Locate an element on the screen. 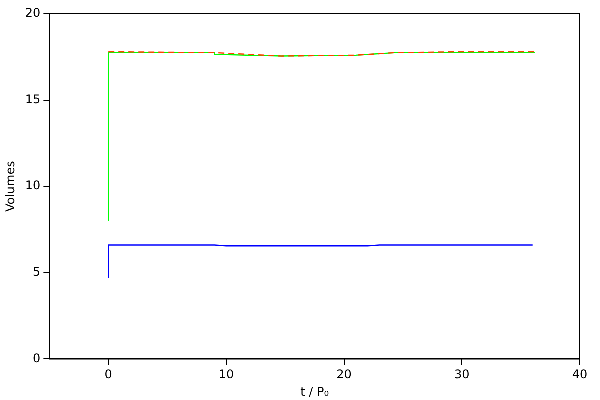  x-tick-label: 0 is located at coordinates (108, 375).